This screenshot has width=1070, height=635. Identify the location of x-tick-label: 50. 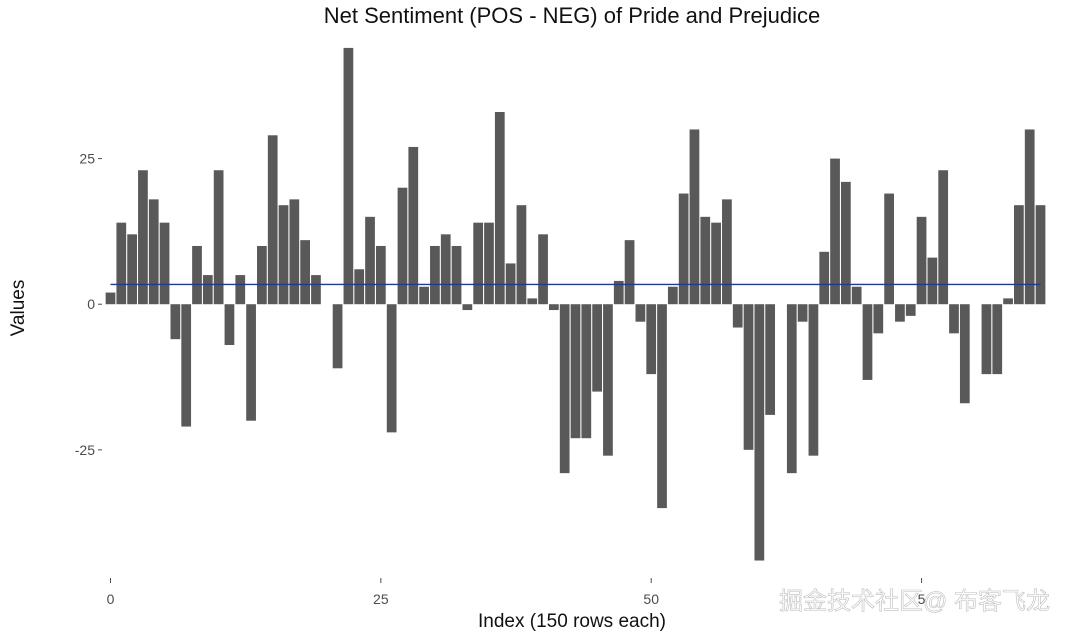
(651, 599).